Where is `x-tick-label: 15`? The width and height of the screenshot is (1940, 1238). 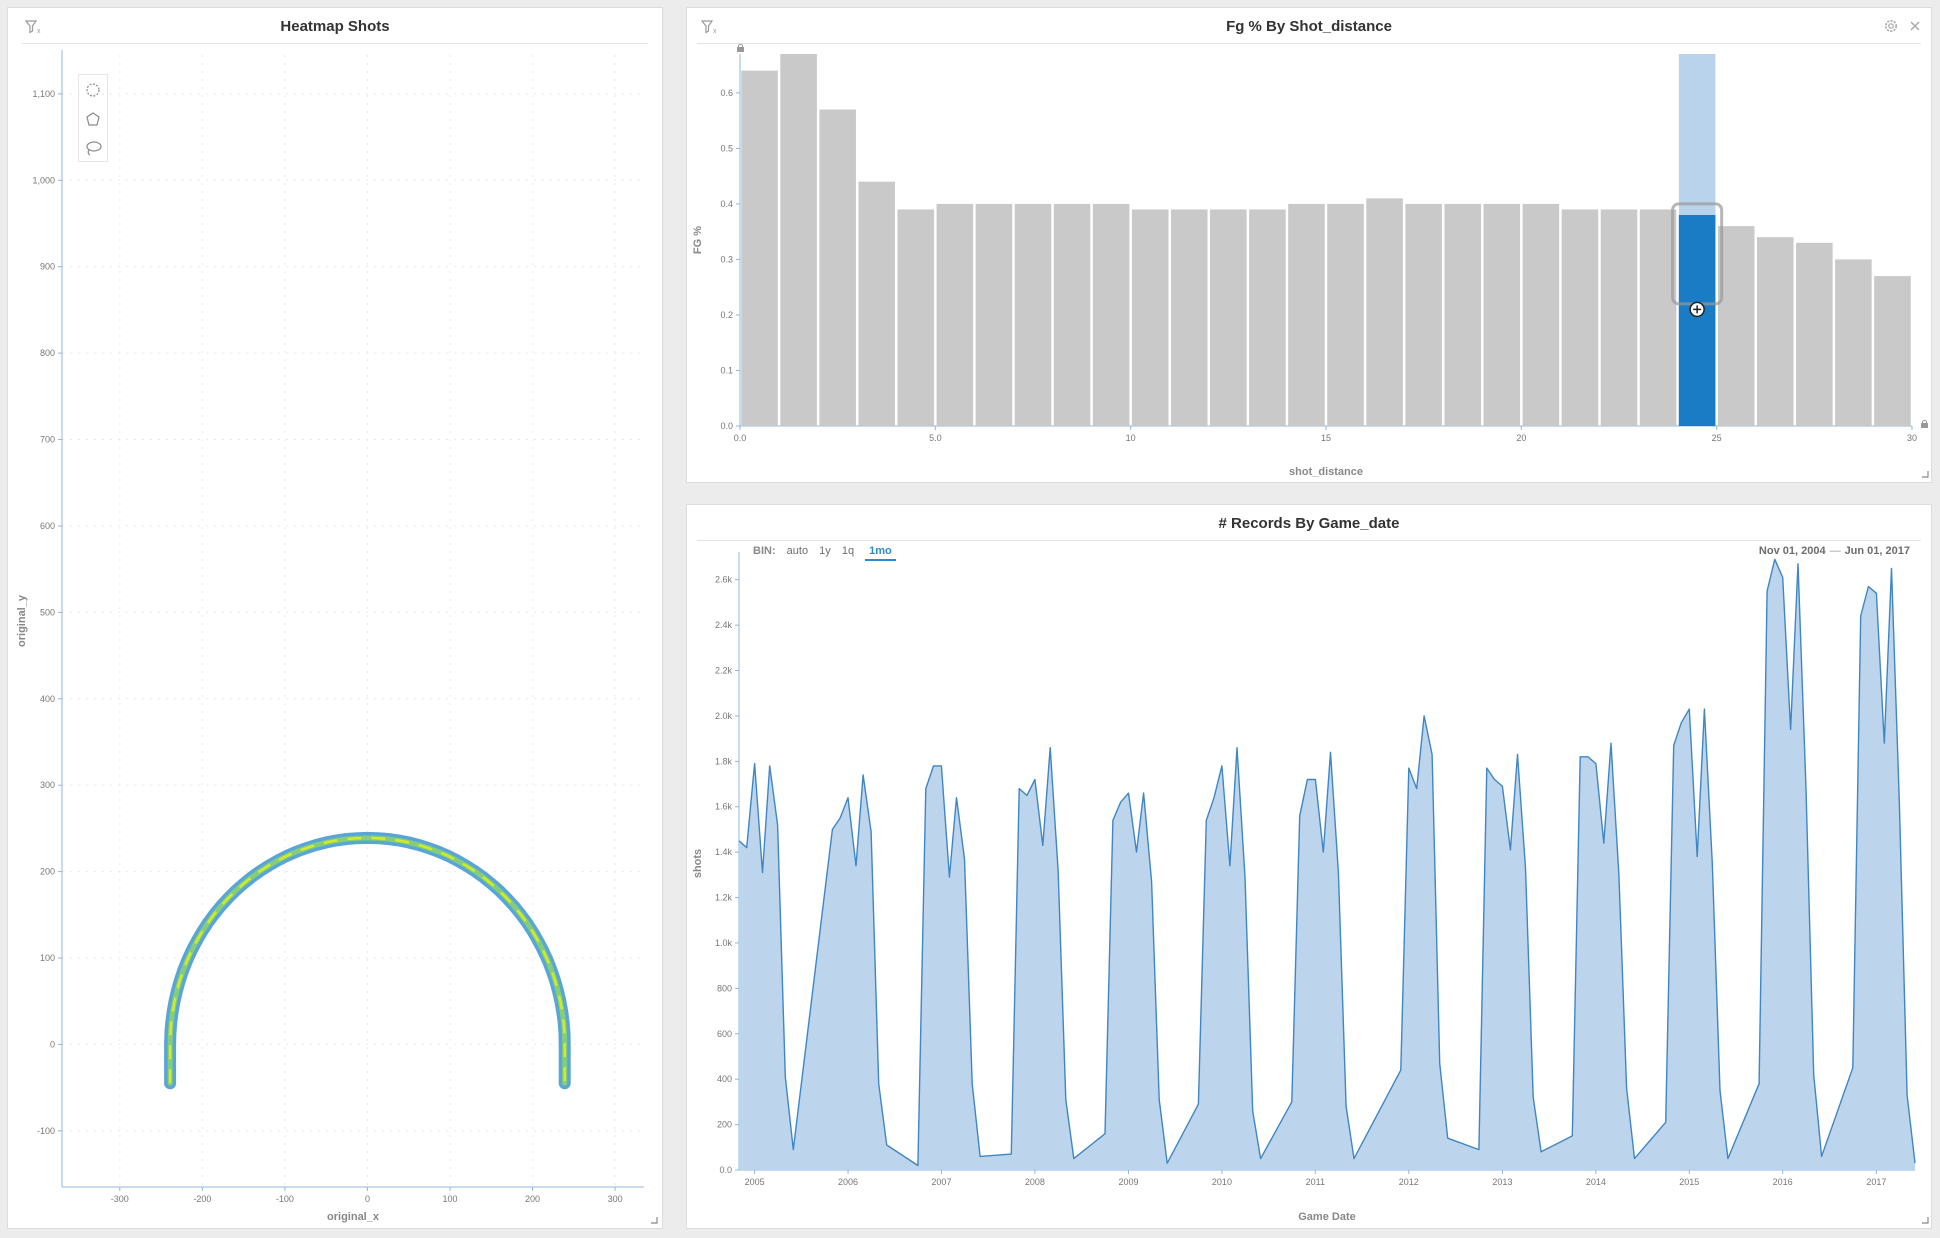
x-tick-label: 15 is located at coordinates (1326, 438).